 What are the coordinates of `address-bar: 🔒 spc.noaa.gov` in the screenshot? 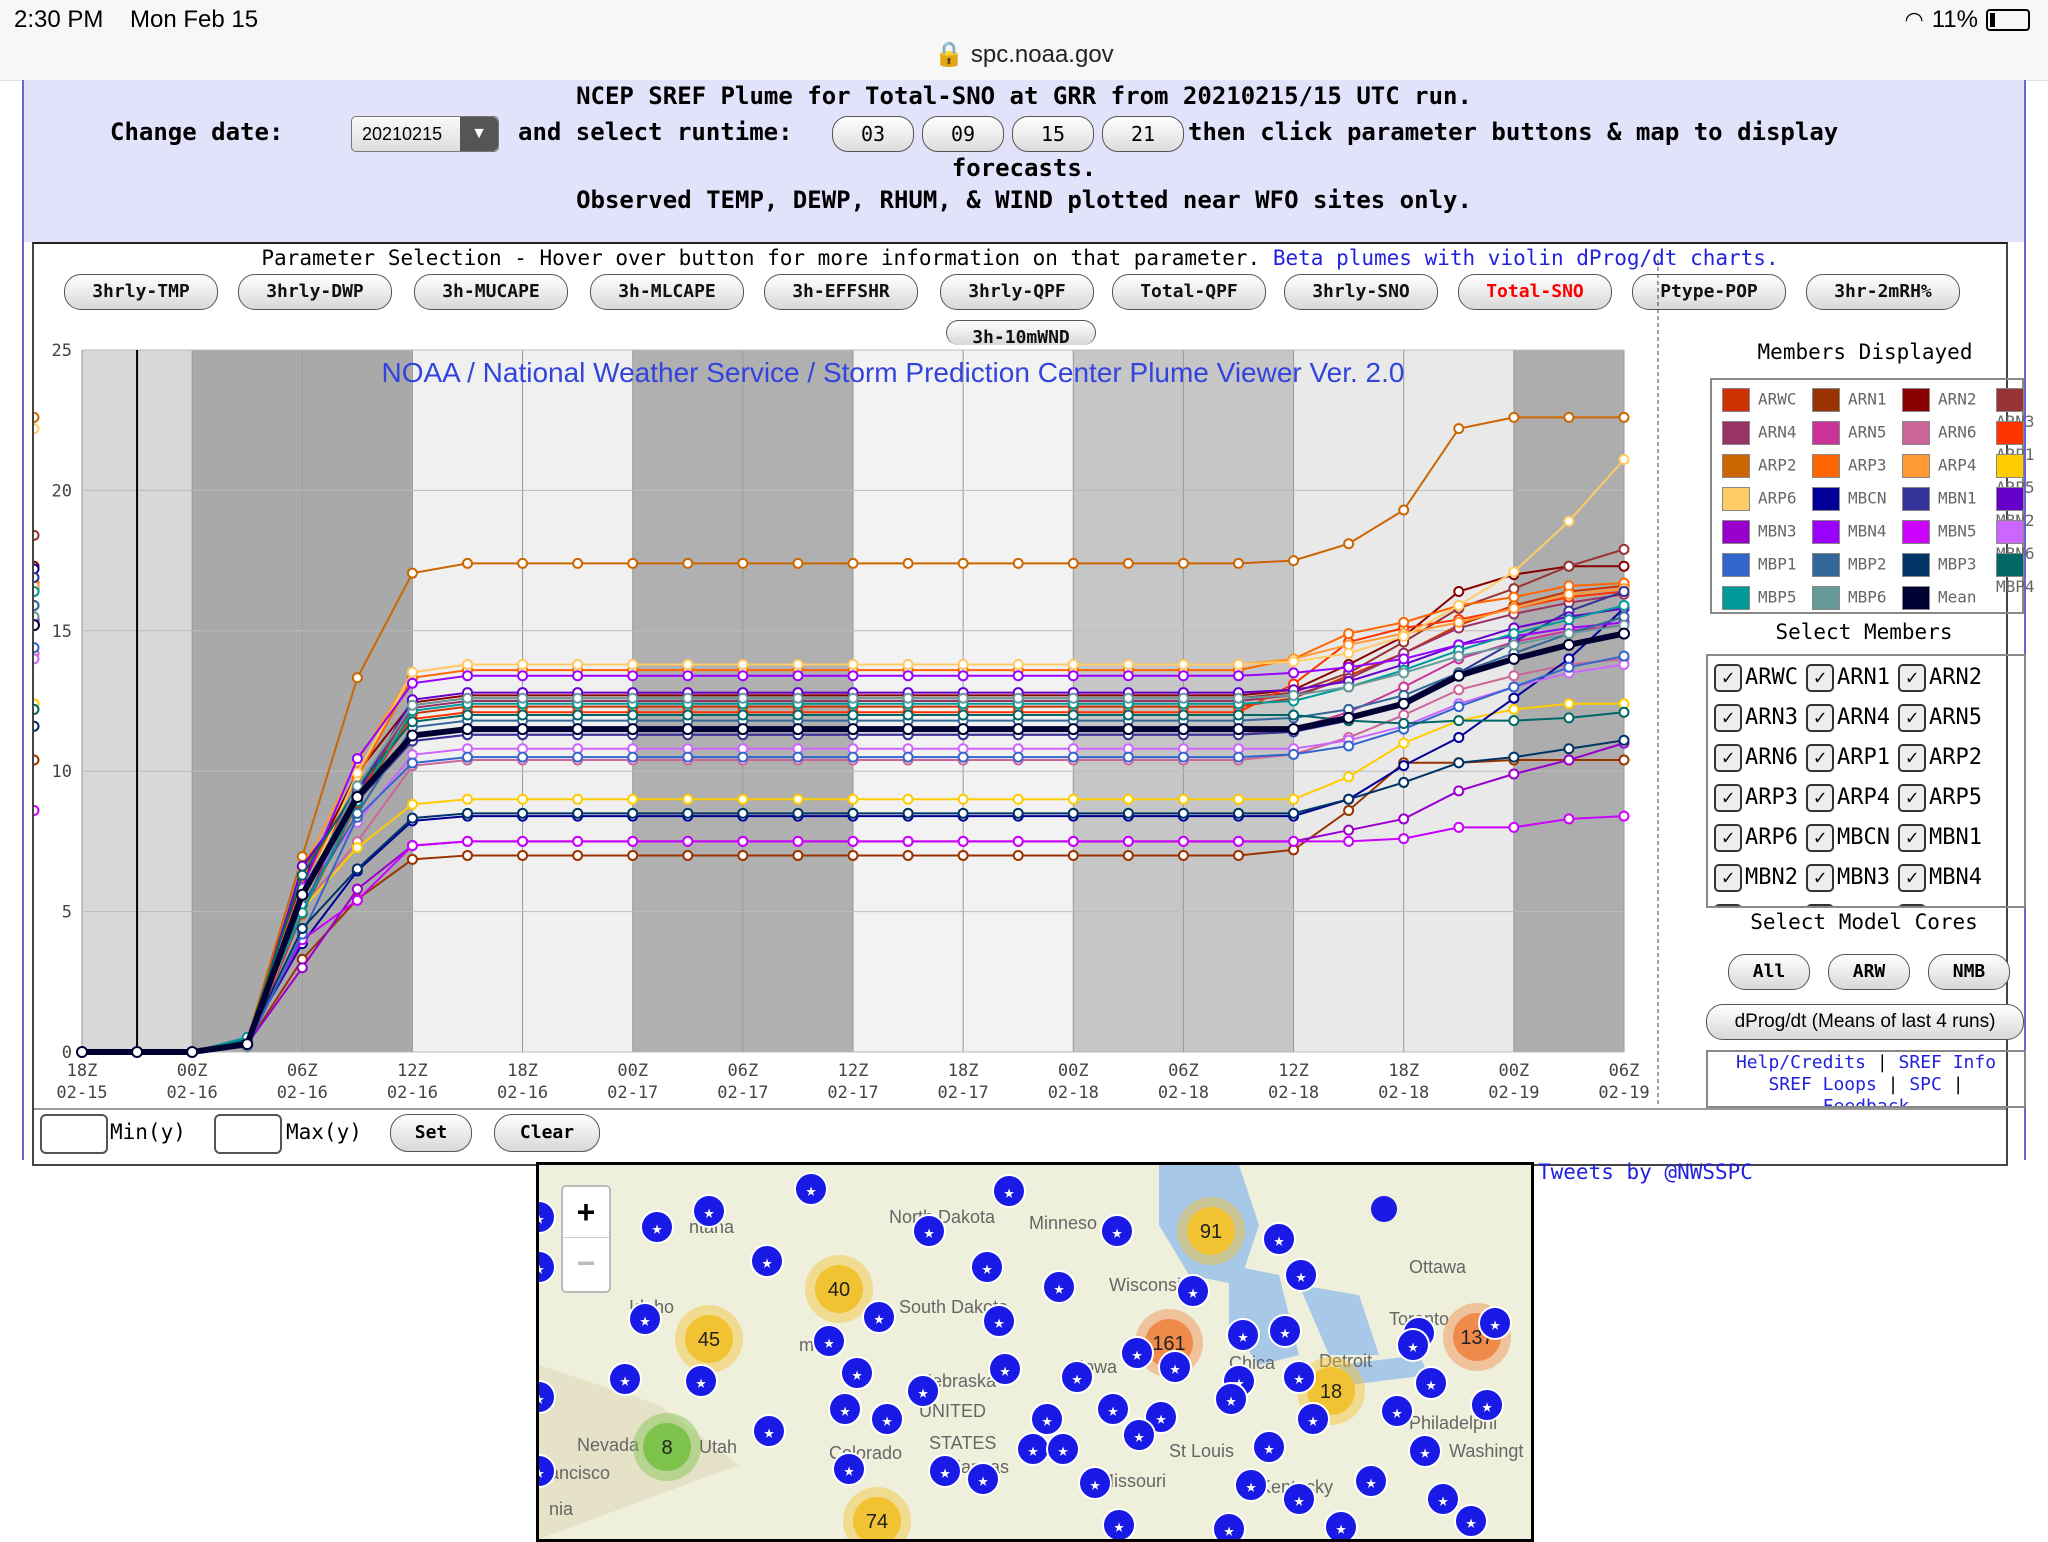 It's located at (1024, 54).